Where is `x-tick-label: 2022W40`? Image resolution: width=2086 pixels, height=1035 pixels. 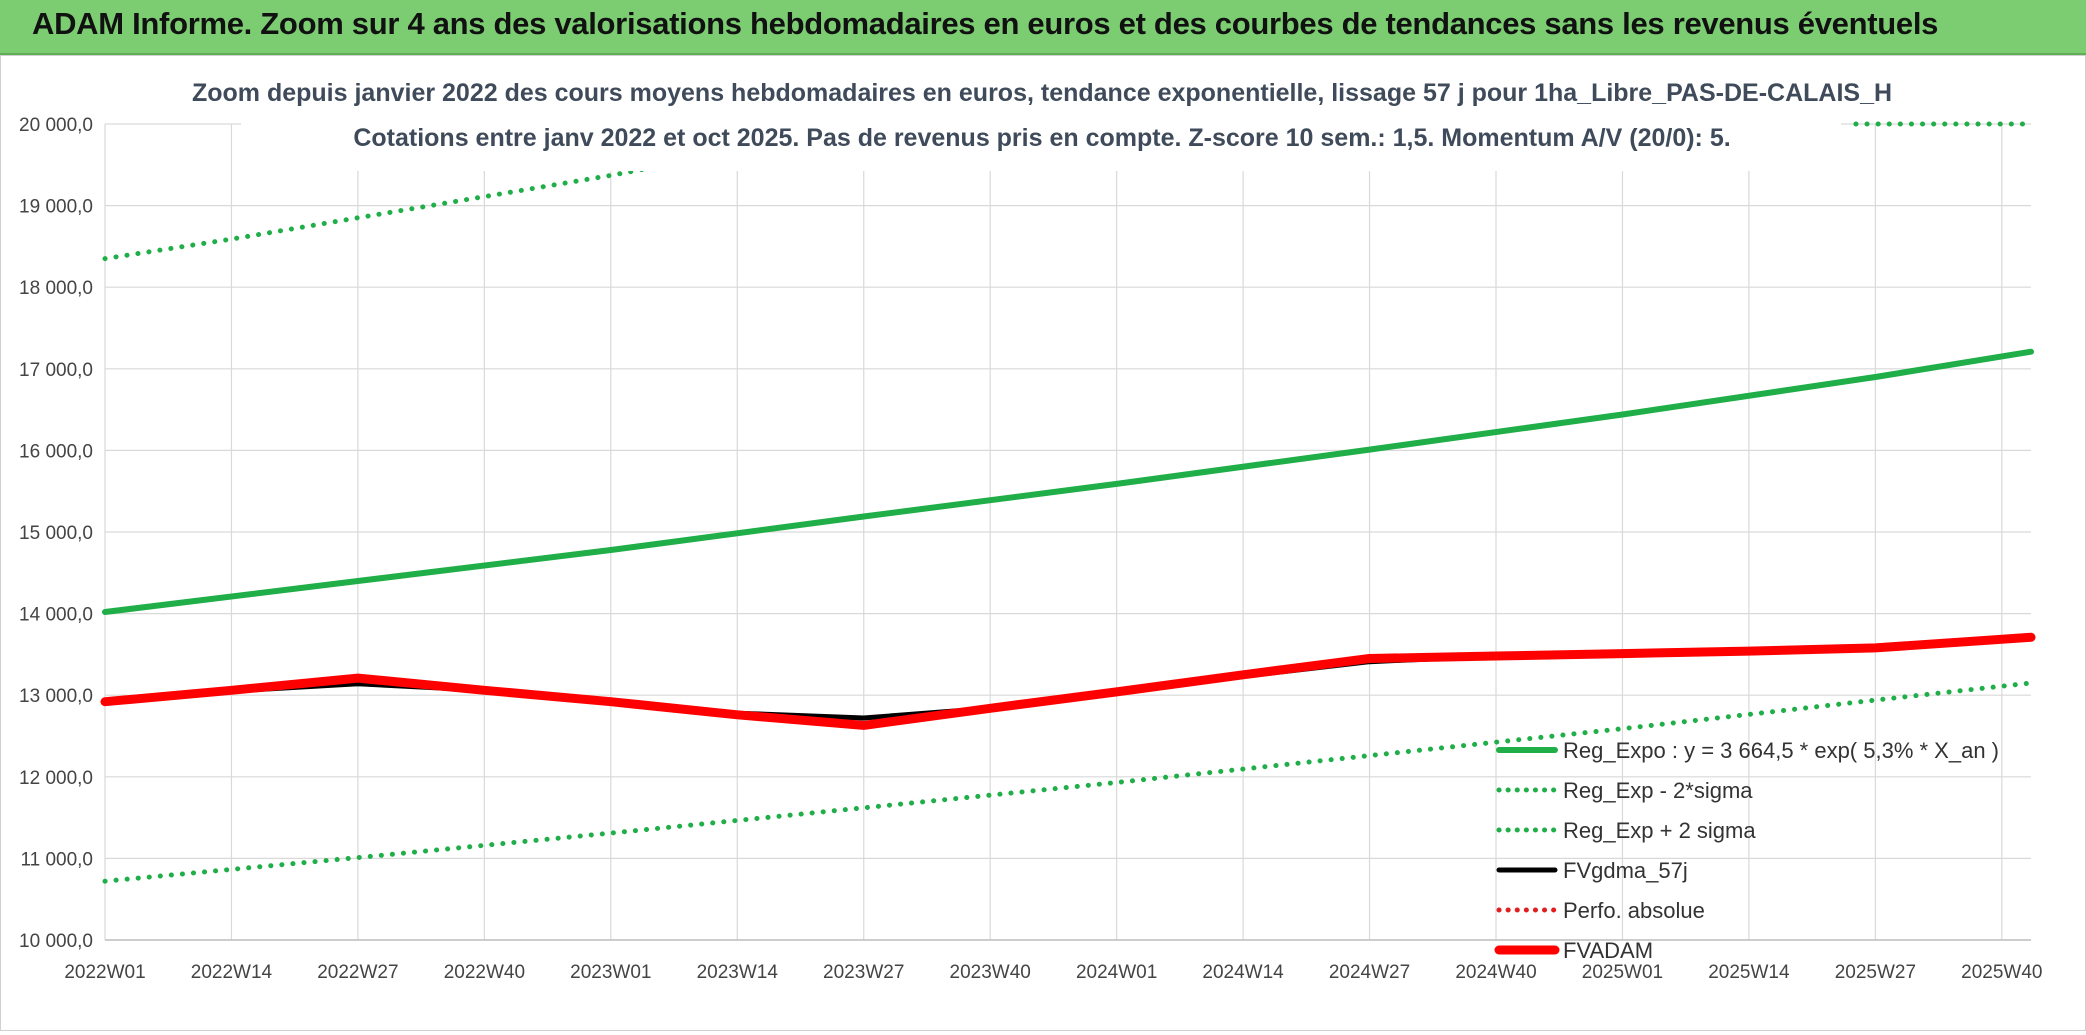
x-tick-label: 2022W40 is located at coordinates (484, 972).